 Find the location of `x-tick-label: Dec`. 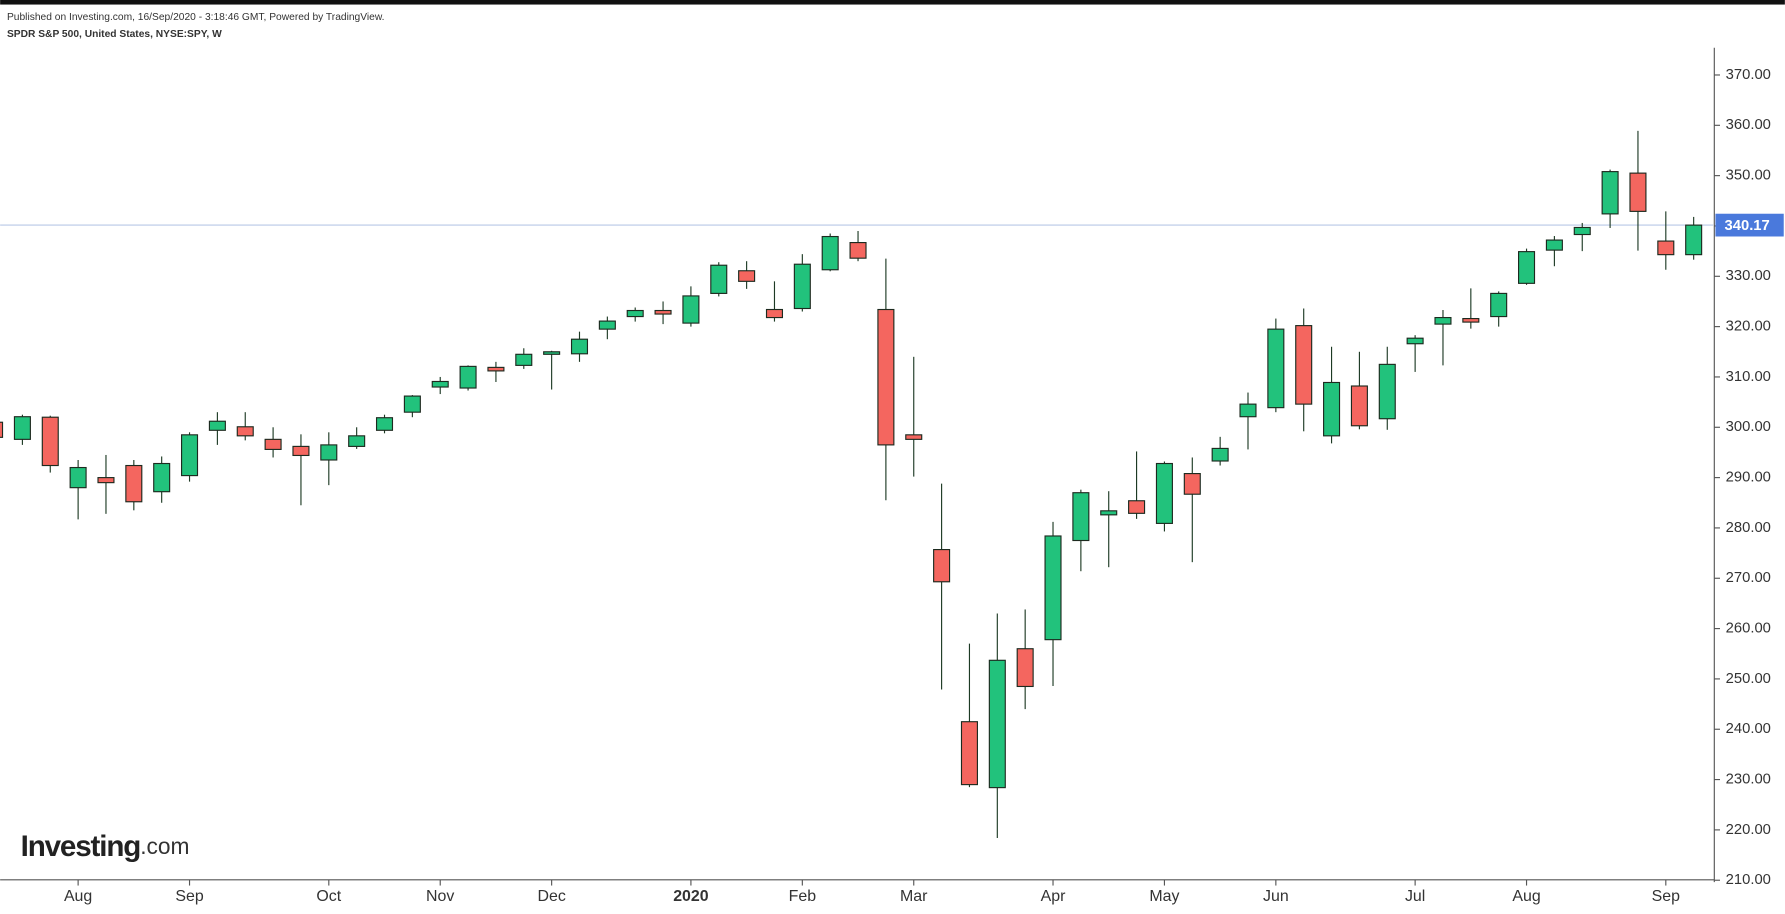

x-tick-label: Dec is located at coordinates (551, 896).